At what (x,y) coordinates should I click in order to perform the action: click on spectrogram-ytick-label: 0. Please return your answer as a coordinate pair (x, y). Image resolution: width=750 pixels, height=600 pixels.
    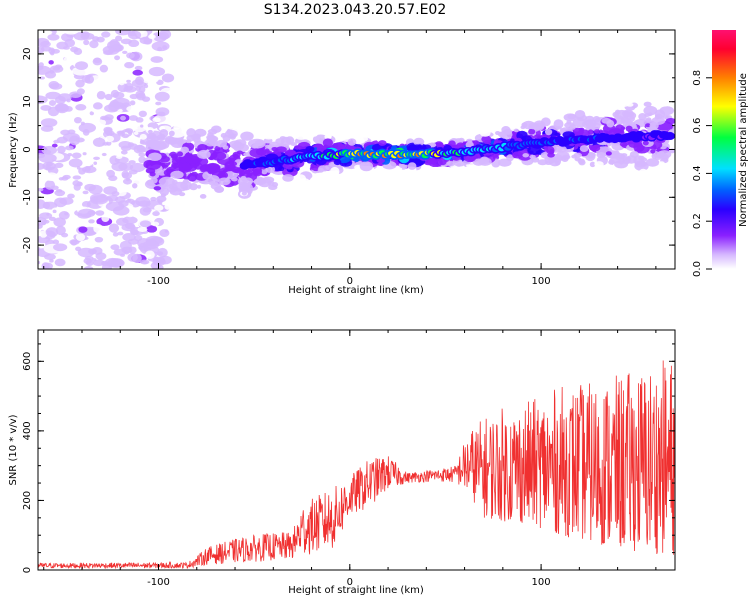
    Looking at the image, I should click on (27, 149).